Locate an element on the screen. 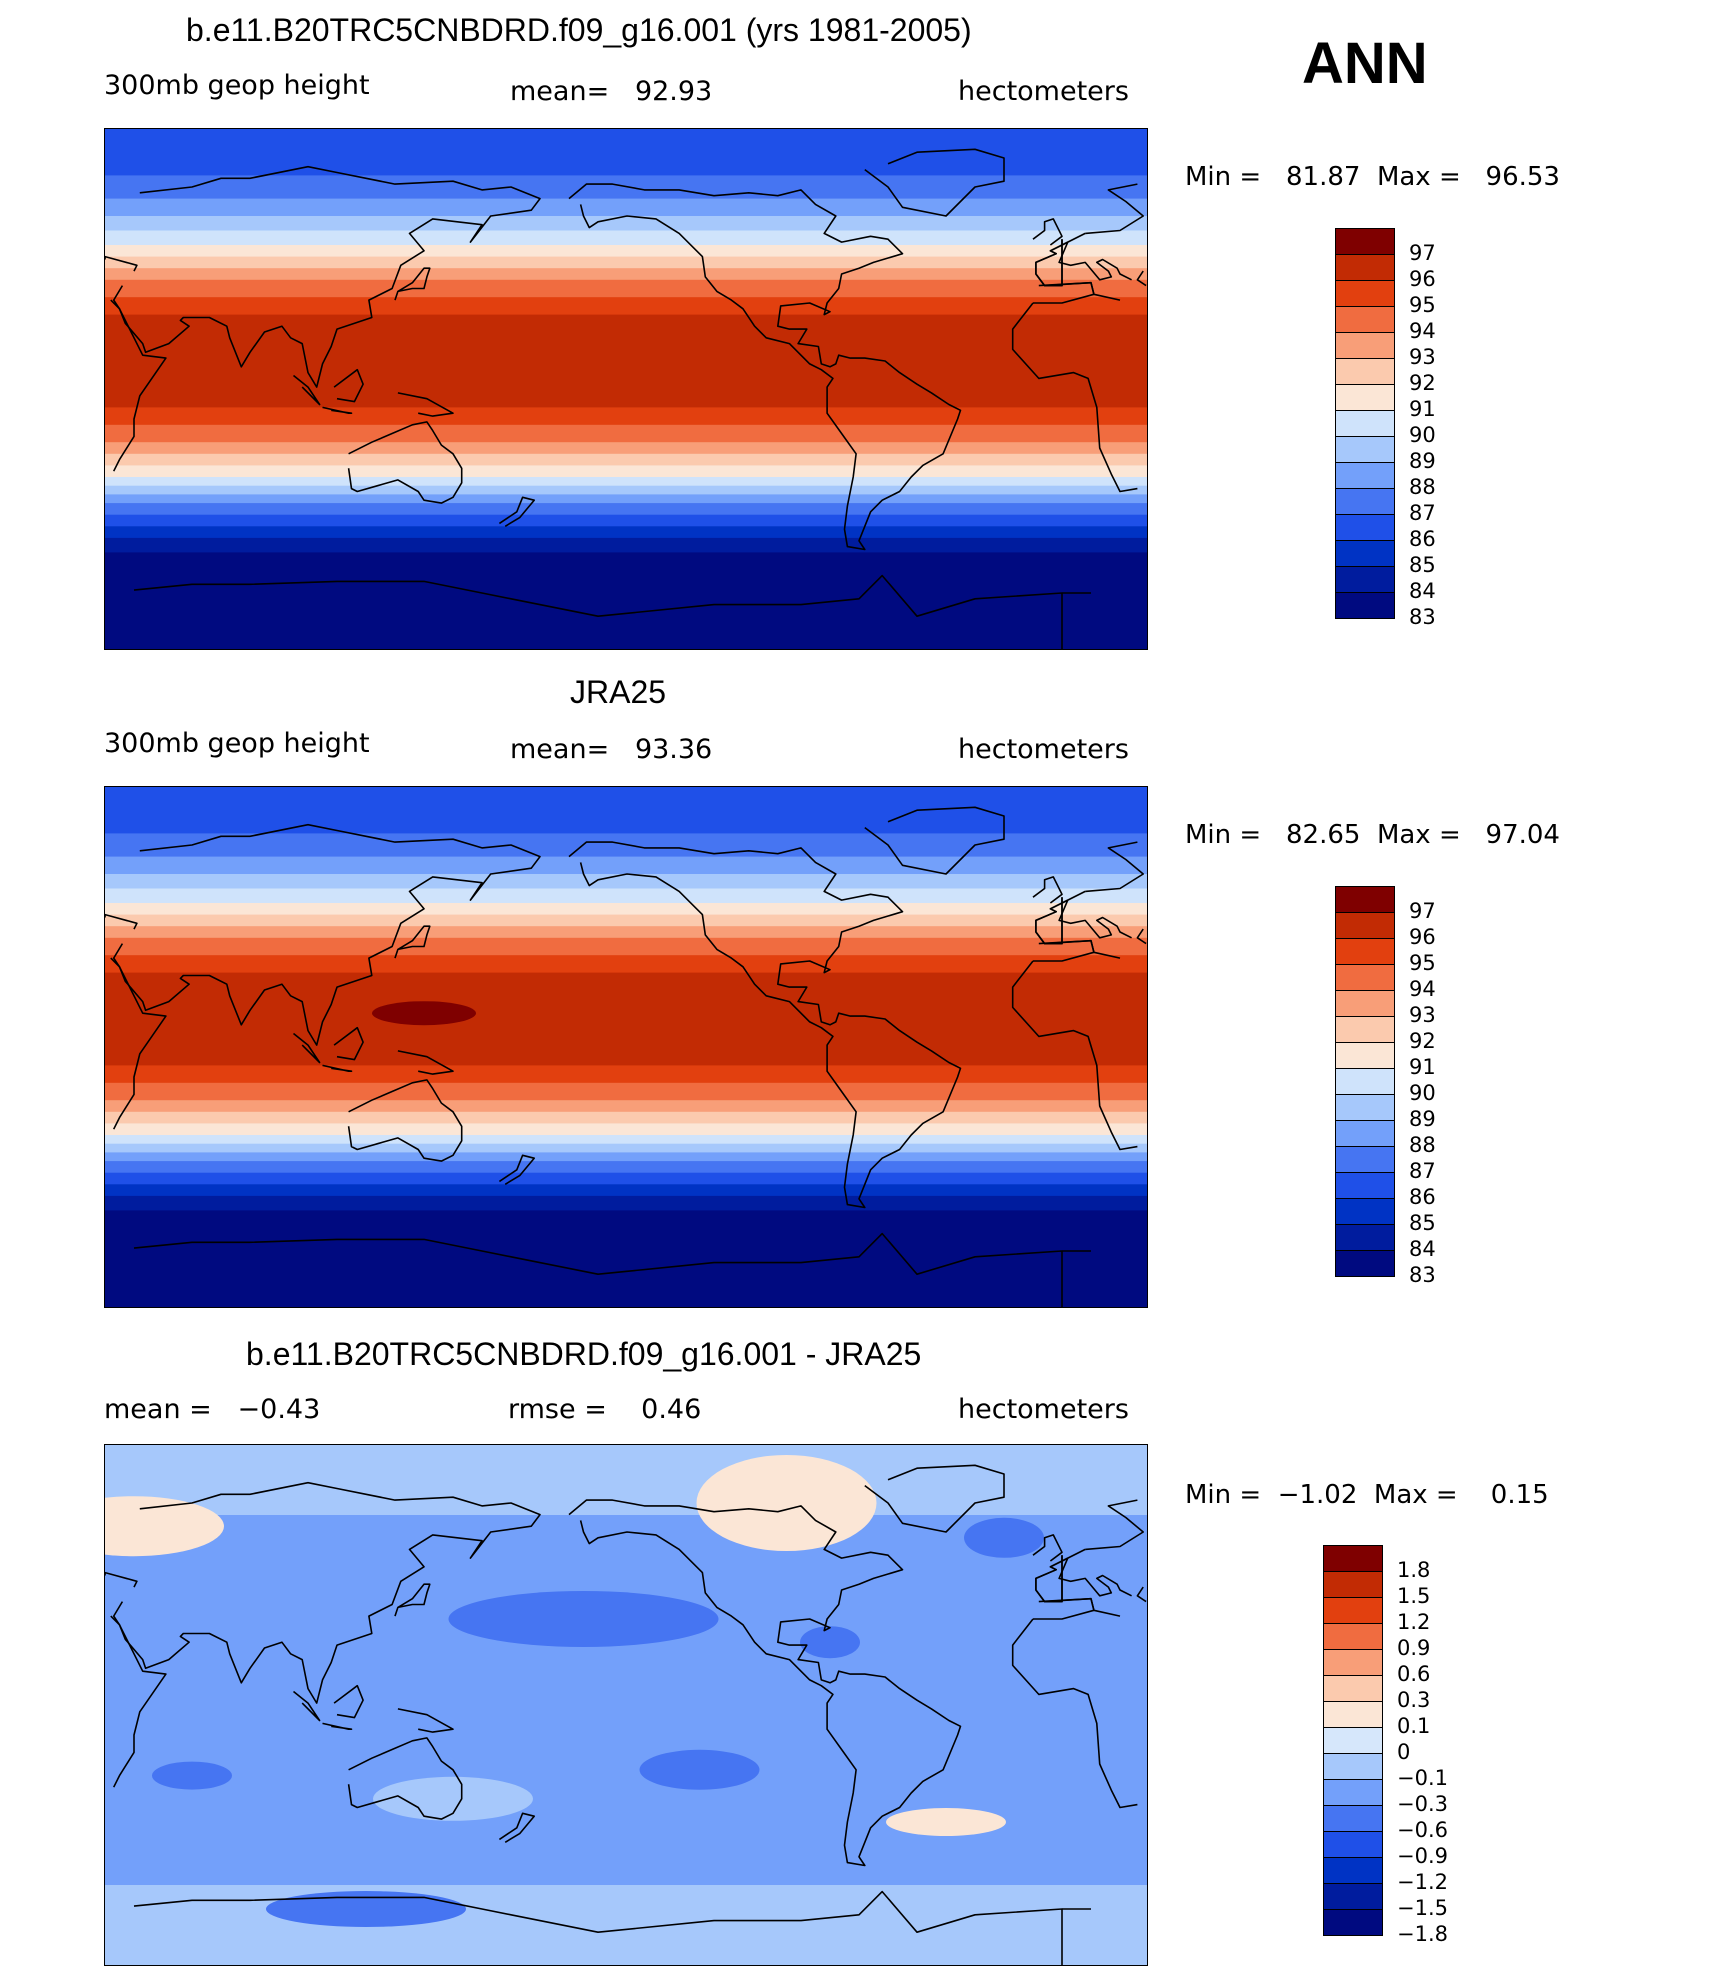 The height and width of the screenshot is (1986, 1710). colorbar-label: 91 is located at coordinates (1422, 409).